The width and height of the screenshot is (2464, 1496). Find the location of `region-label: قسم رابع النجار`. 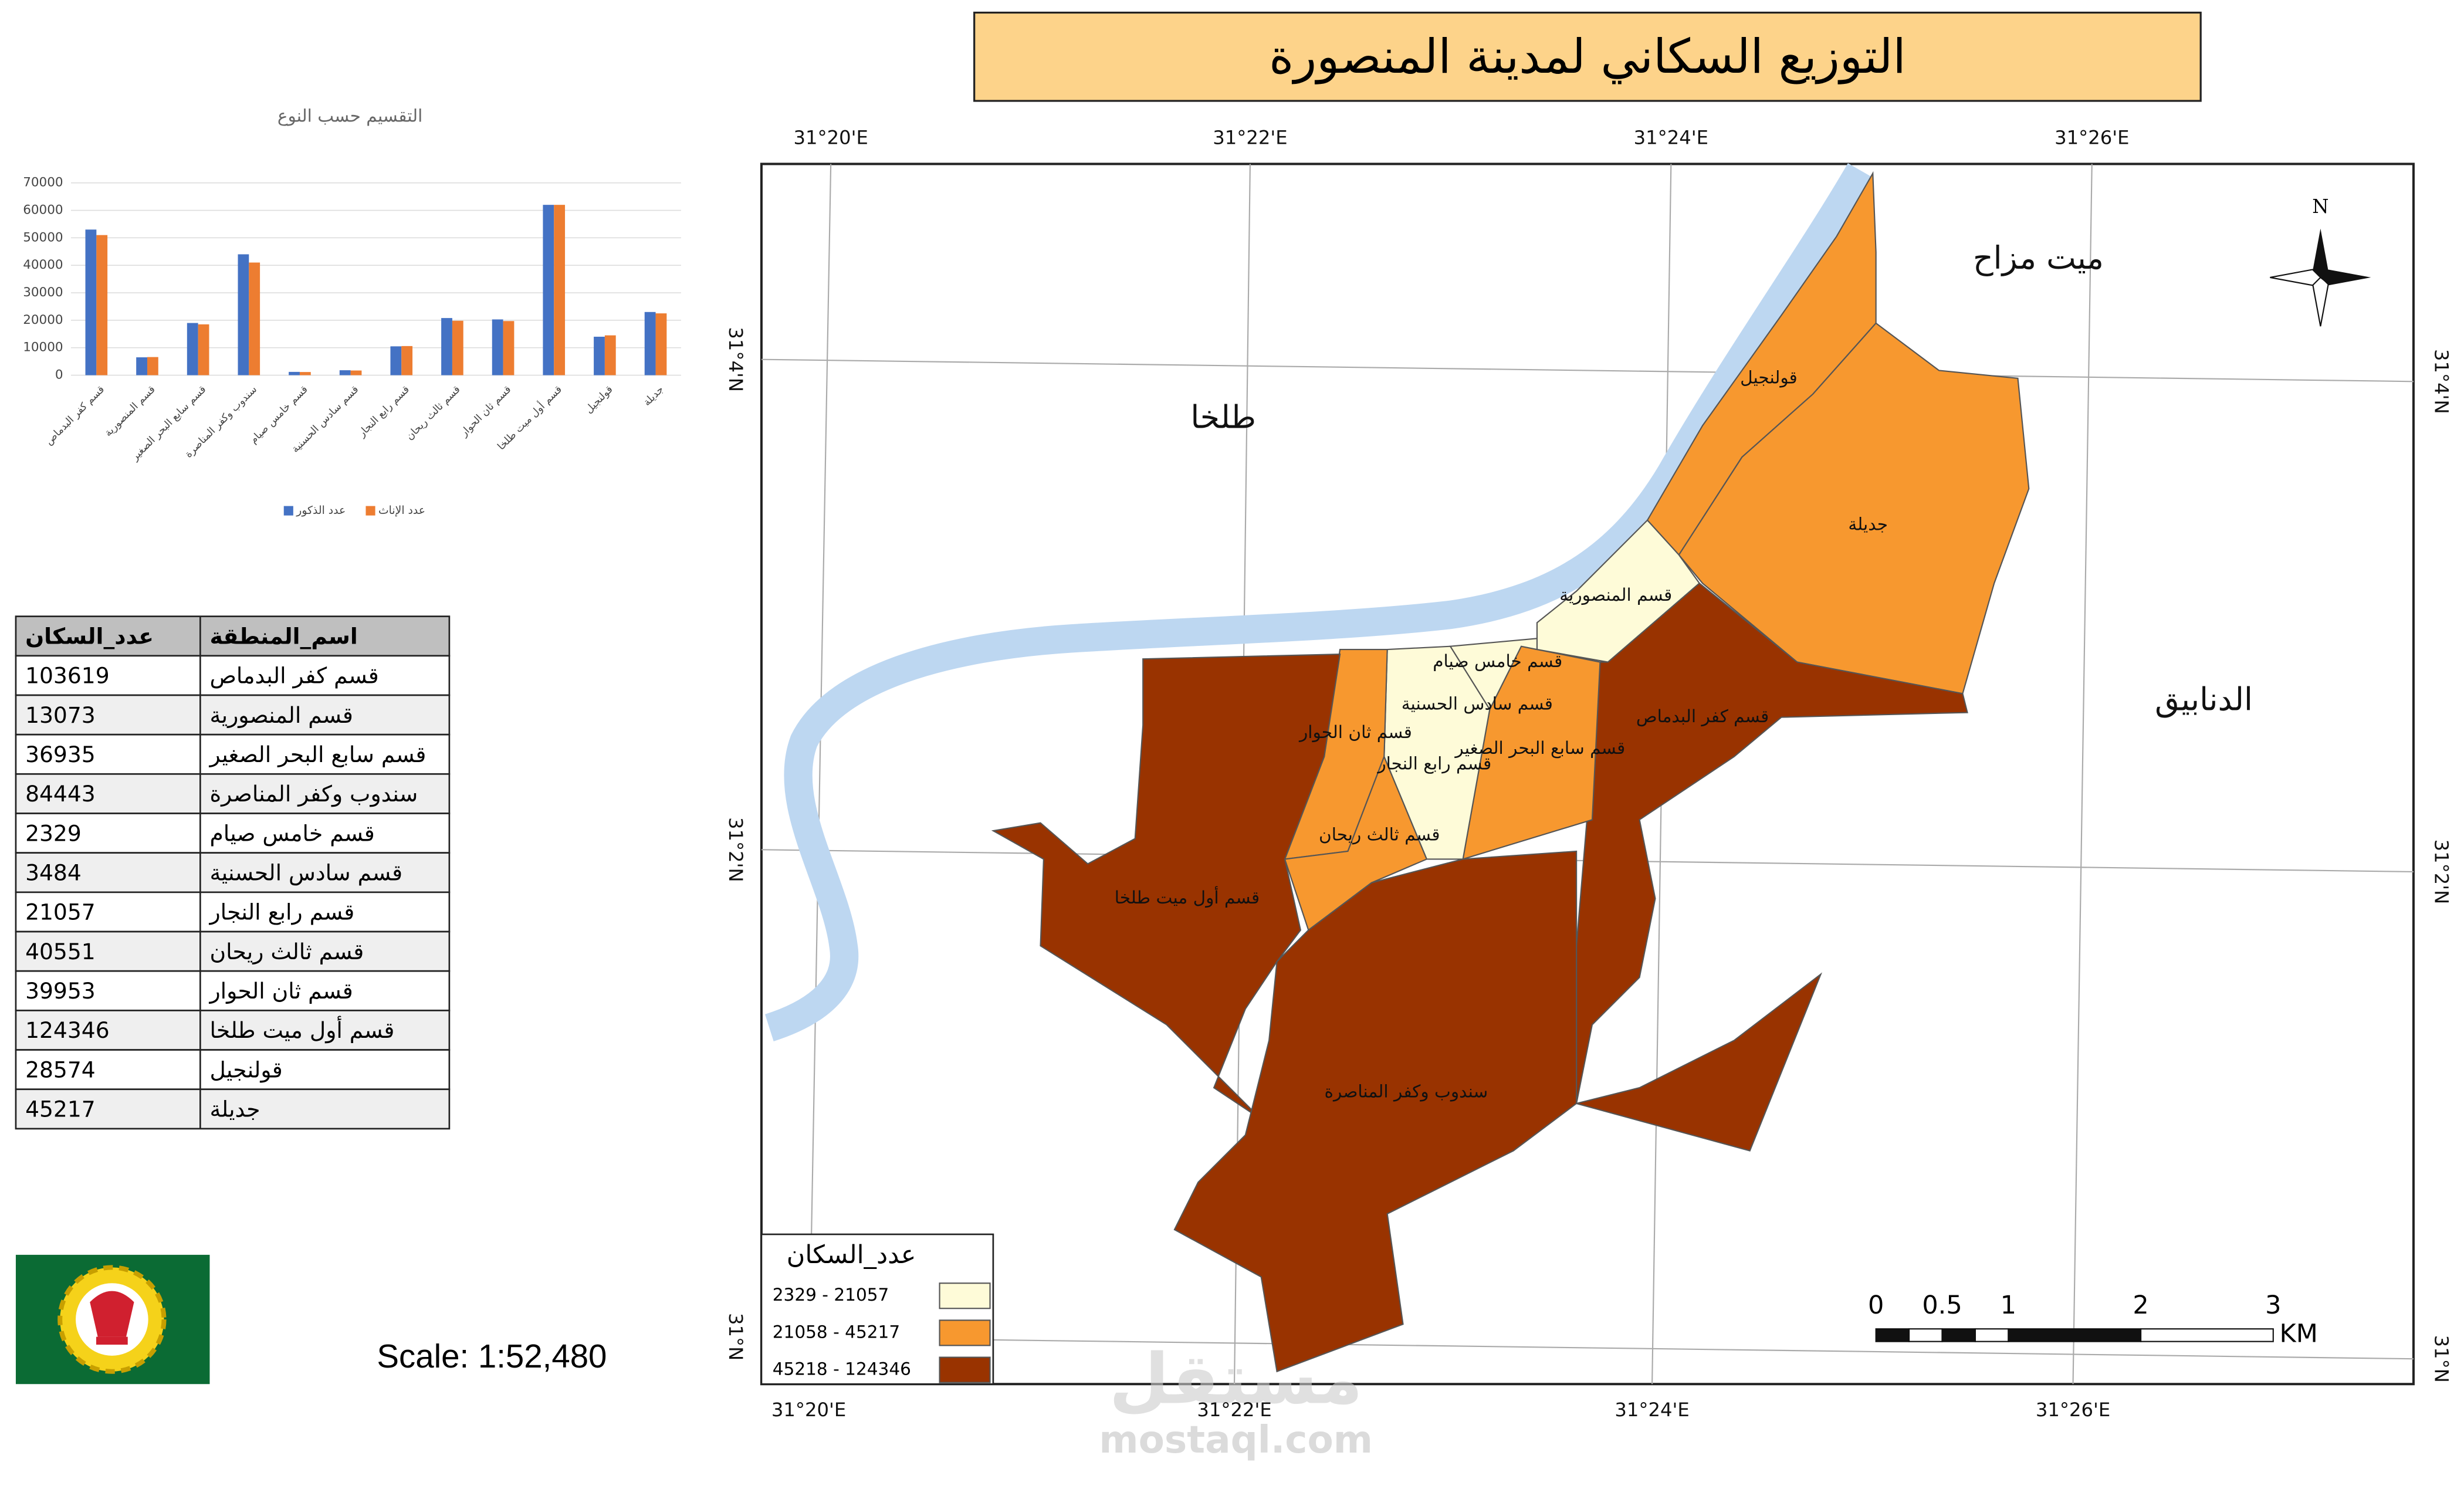

region-label: قسم رابع النجار is located at coordinates (1433, 764).